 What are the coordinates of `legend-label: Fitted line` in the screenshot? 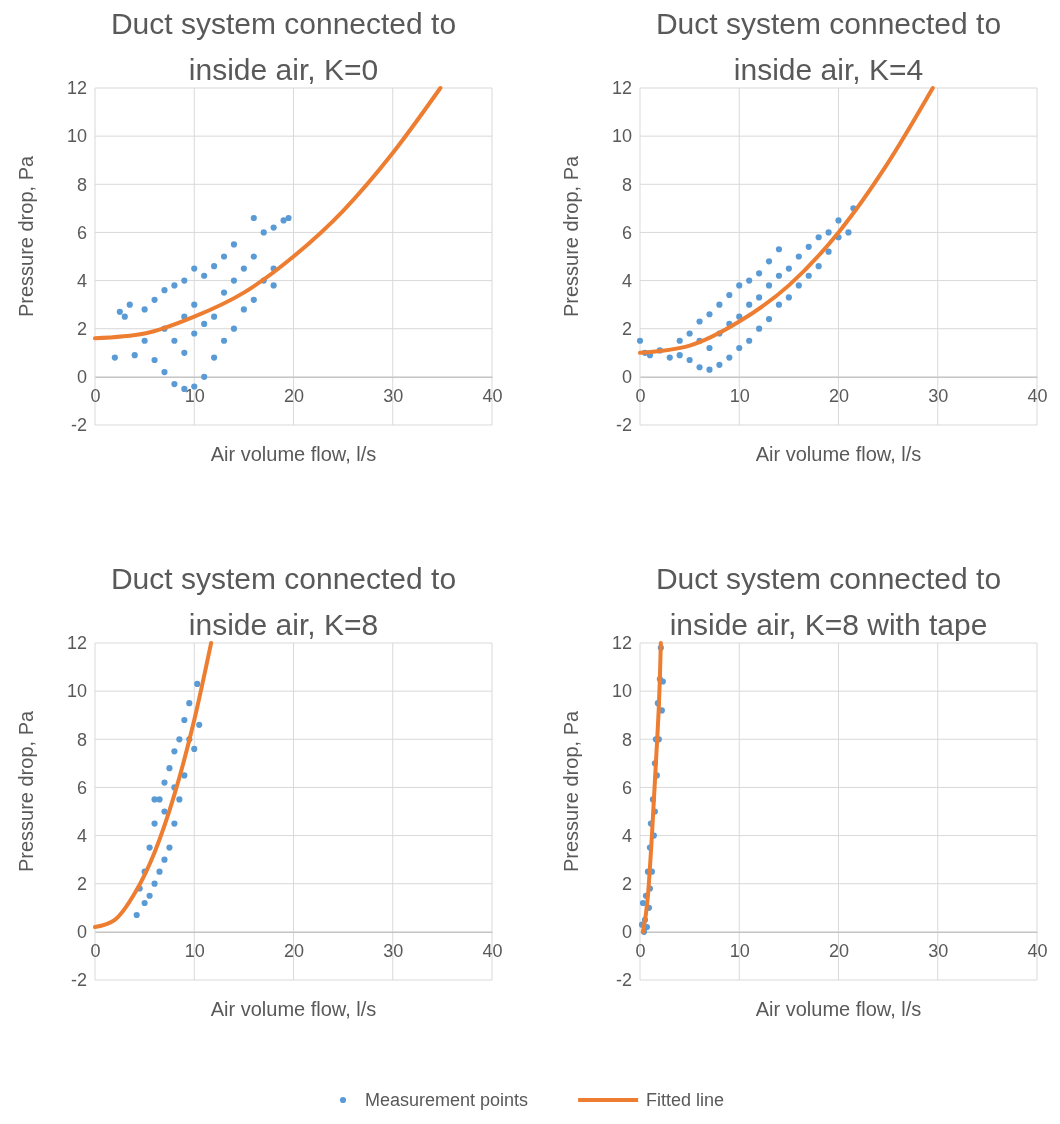 It's located at (685, 1100).